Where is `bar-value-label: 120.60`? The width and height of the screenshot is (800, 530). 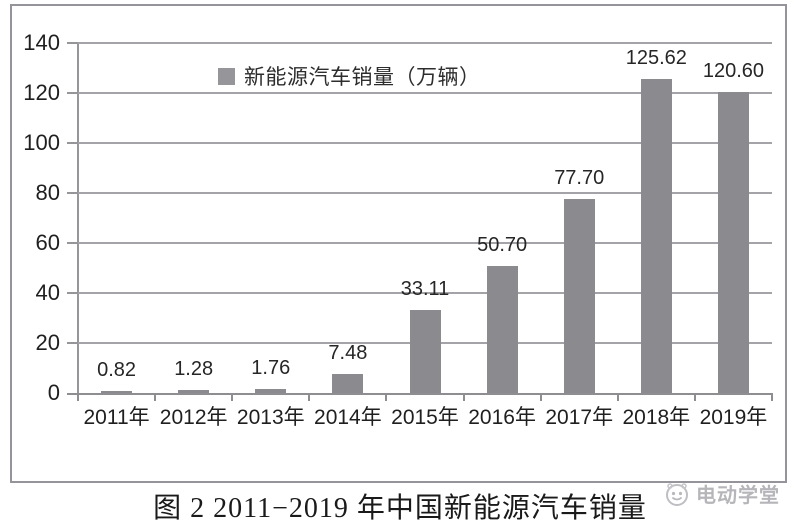 bar-value-label: 120.60 is located at coordinates (733, 70).